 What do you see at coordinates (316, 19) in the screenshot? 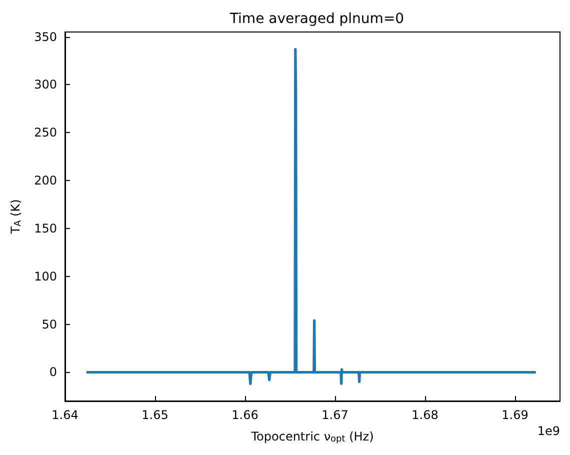
I see `chart-title: Time averaged plnum=0` at bounding box center [316, 19].